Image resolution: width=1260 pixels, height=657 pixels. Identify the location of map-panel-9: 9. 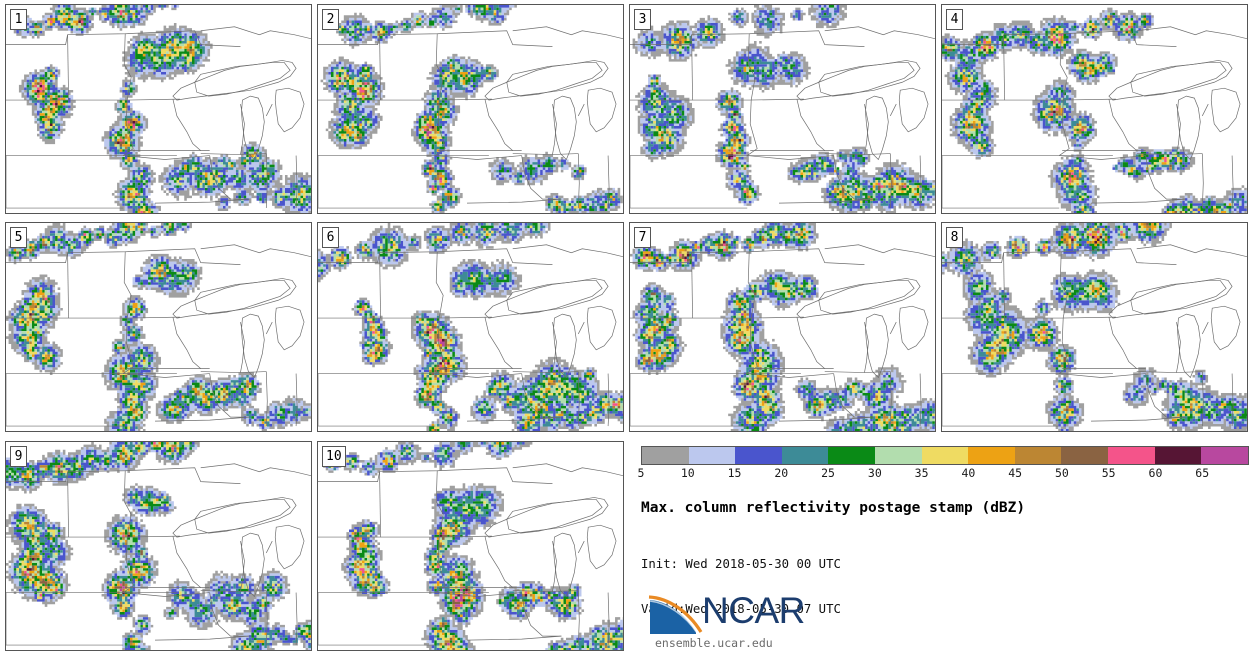
(158, 546).